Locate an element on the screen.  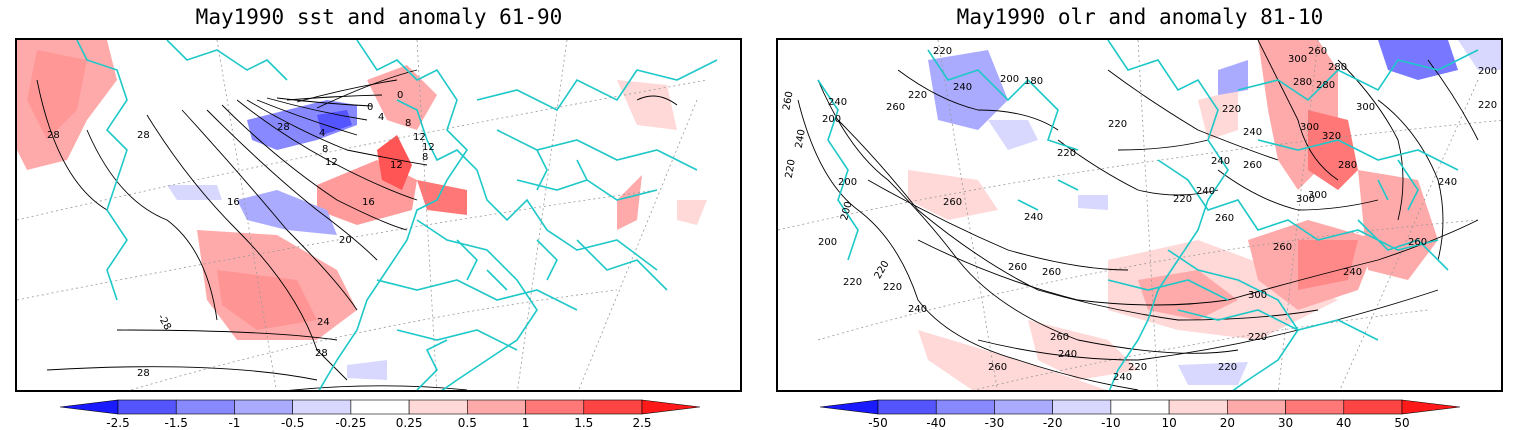
contour-label: 180 is located at coordinates (1033, 81).